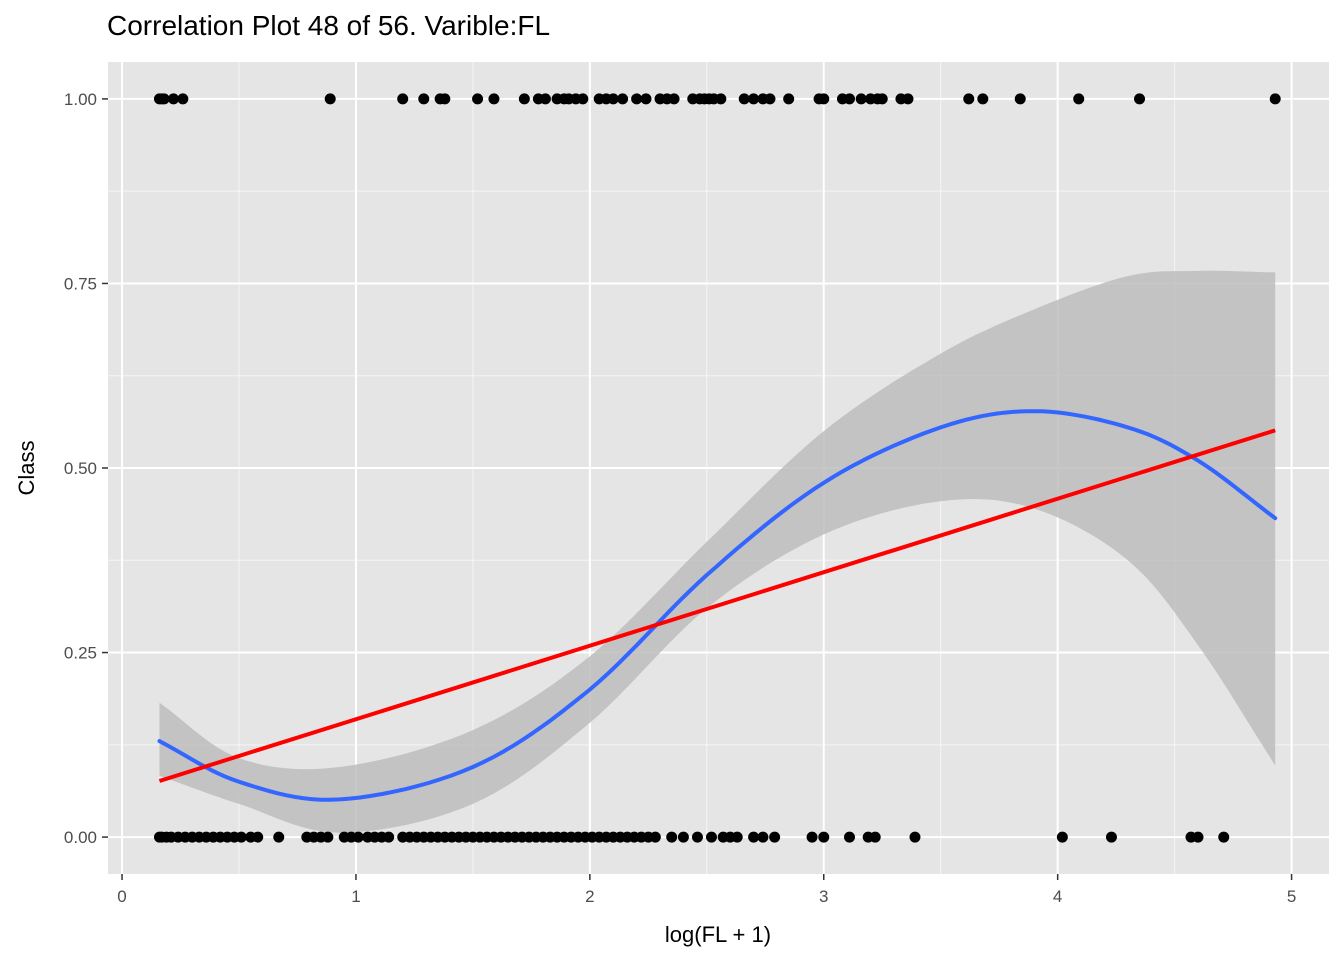 The height and width of the screenshot is (960, 1344). I want to click on y-tick-label: 0.25, so click(80, 653).